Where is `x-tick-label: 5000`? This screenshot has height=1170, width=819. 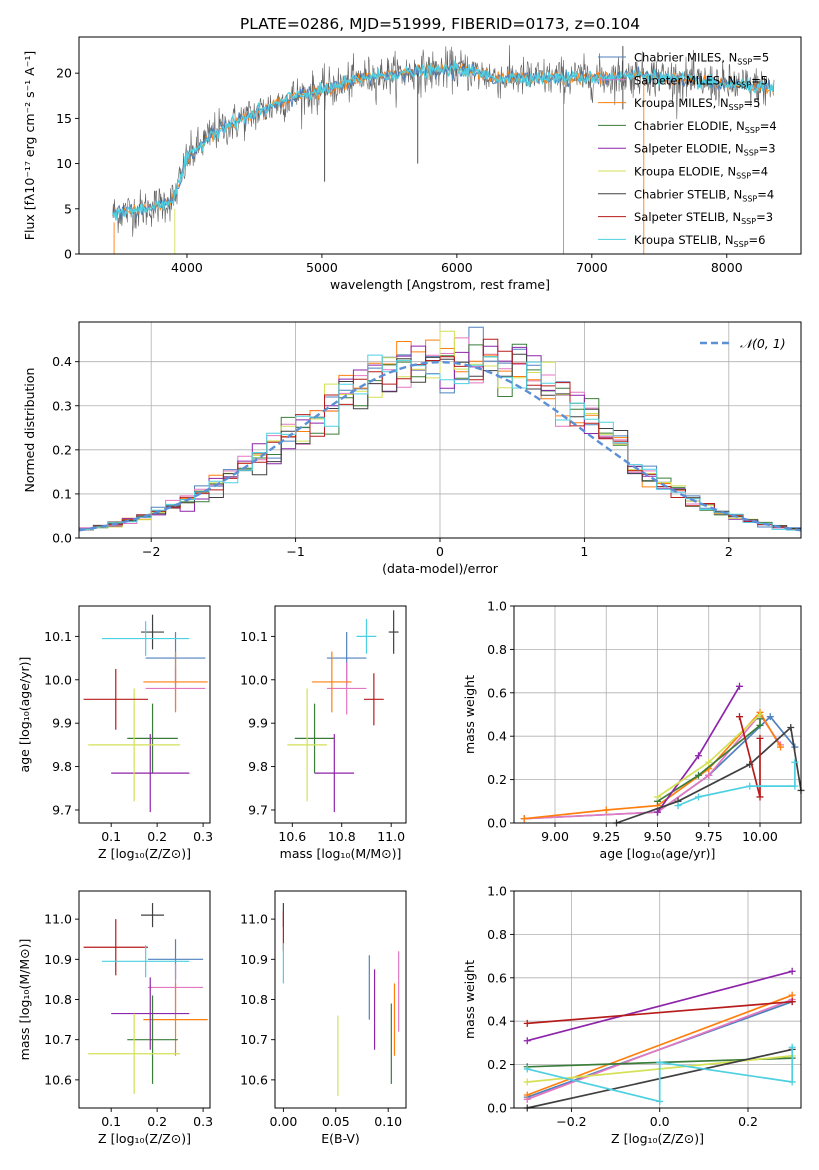 x-tick-label: 5000 is located at coordinates (322, 267).